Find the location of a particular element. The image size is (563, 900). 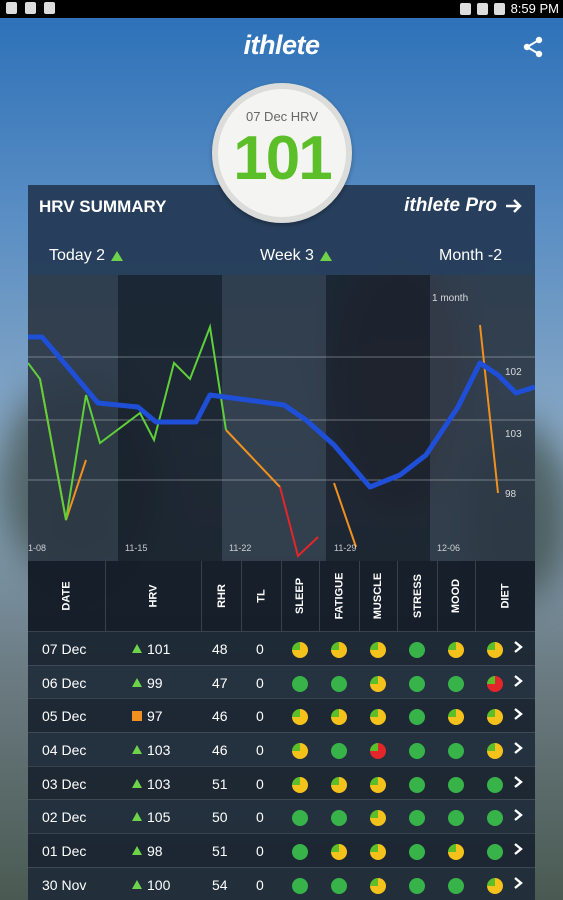

row-hrv: 98 is located at coordinates (155, 851).